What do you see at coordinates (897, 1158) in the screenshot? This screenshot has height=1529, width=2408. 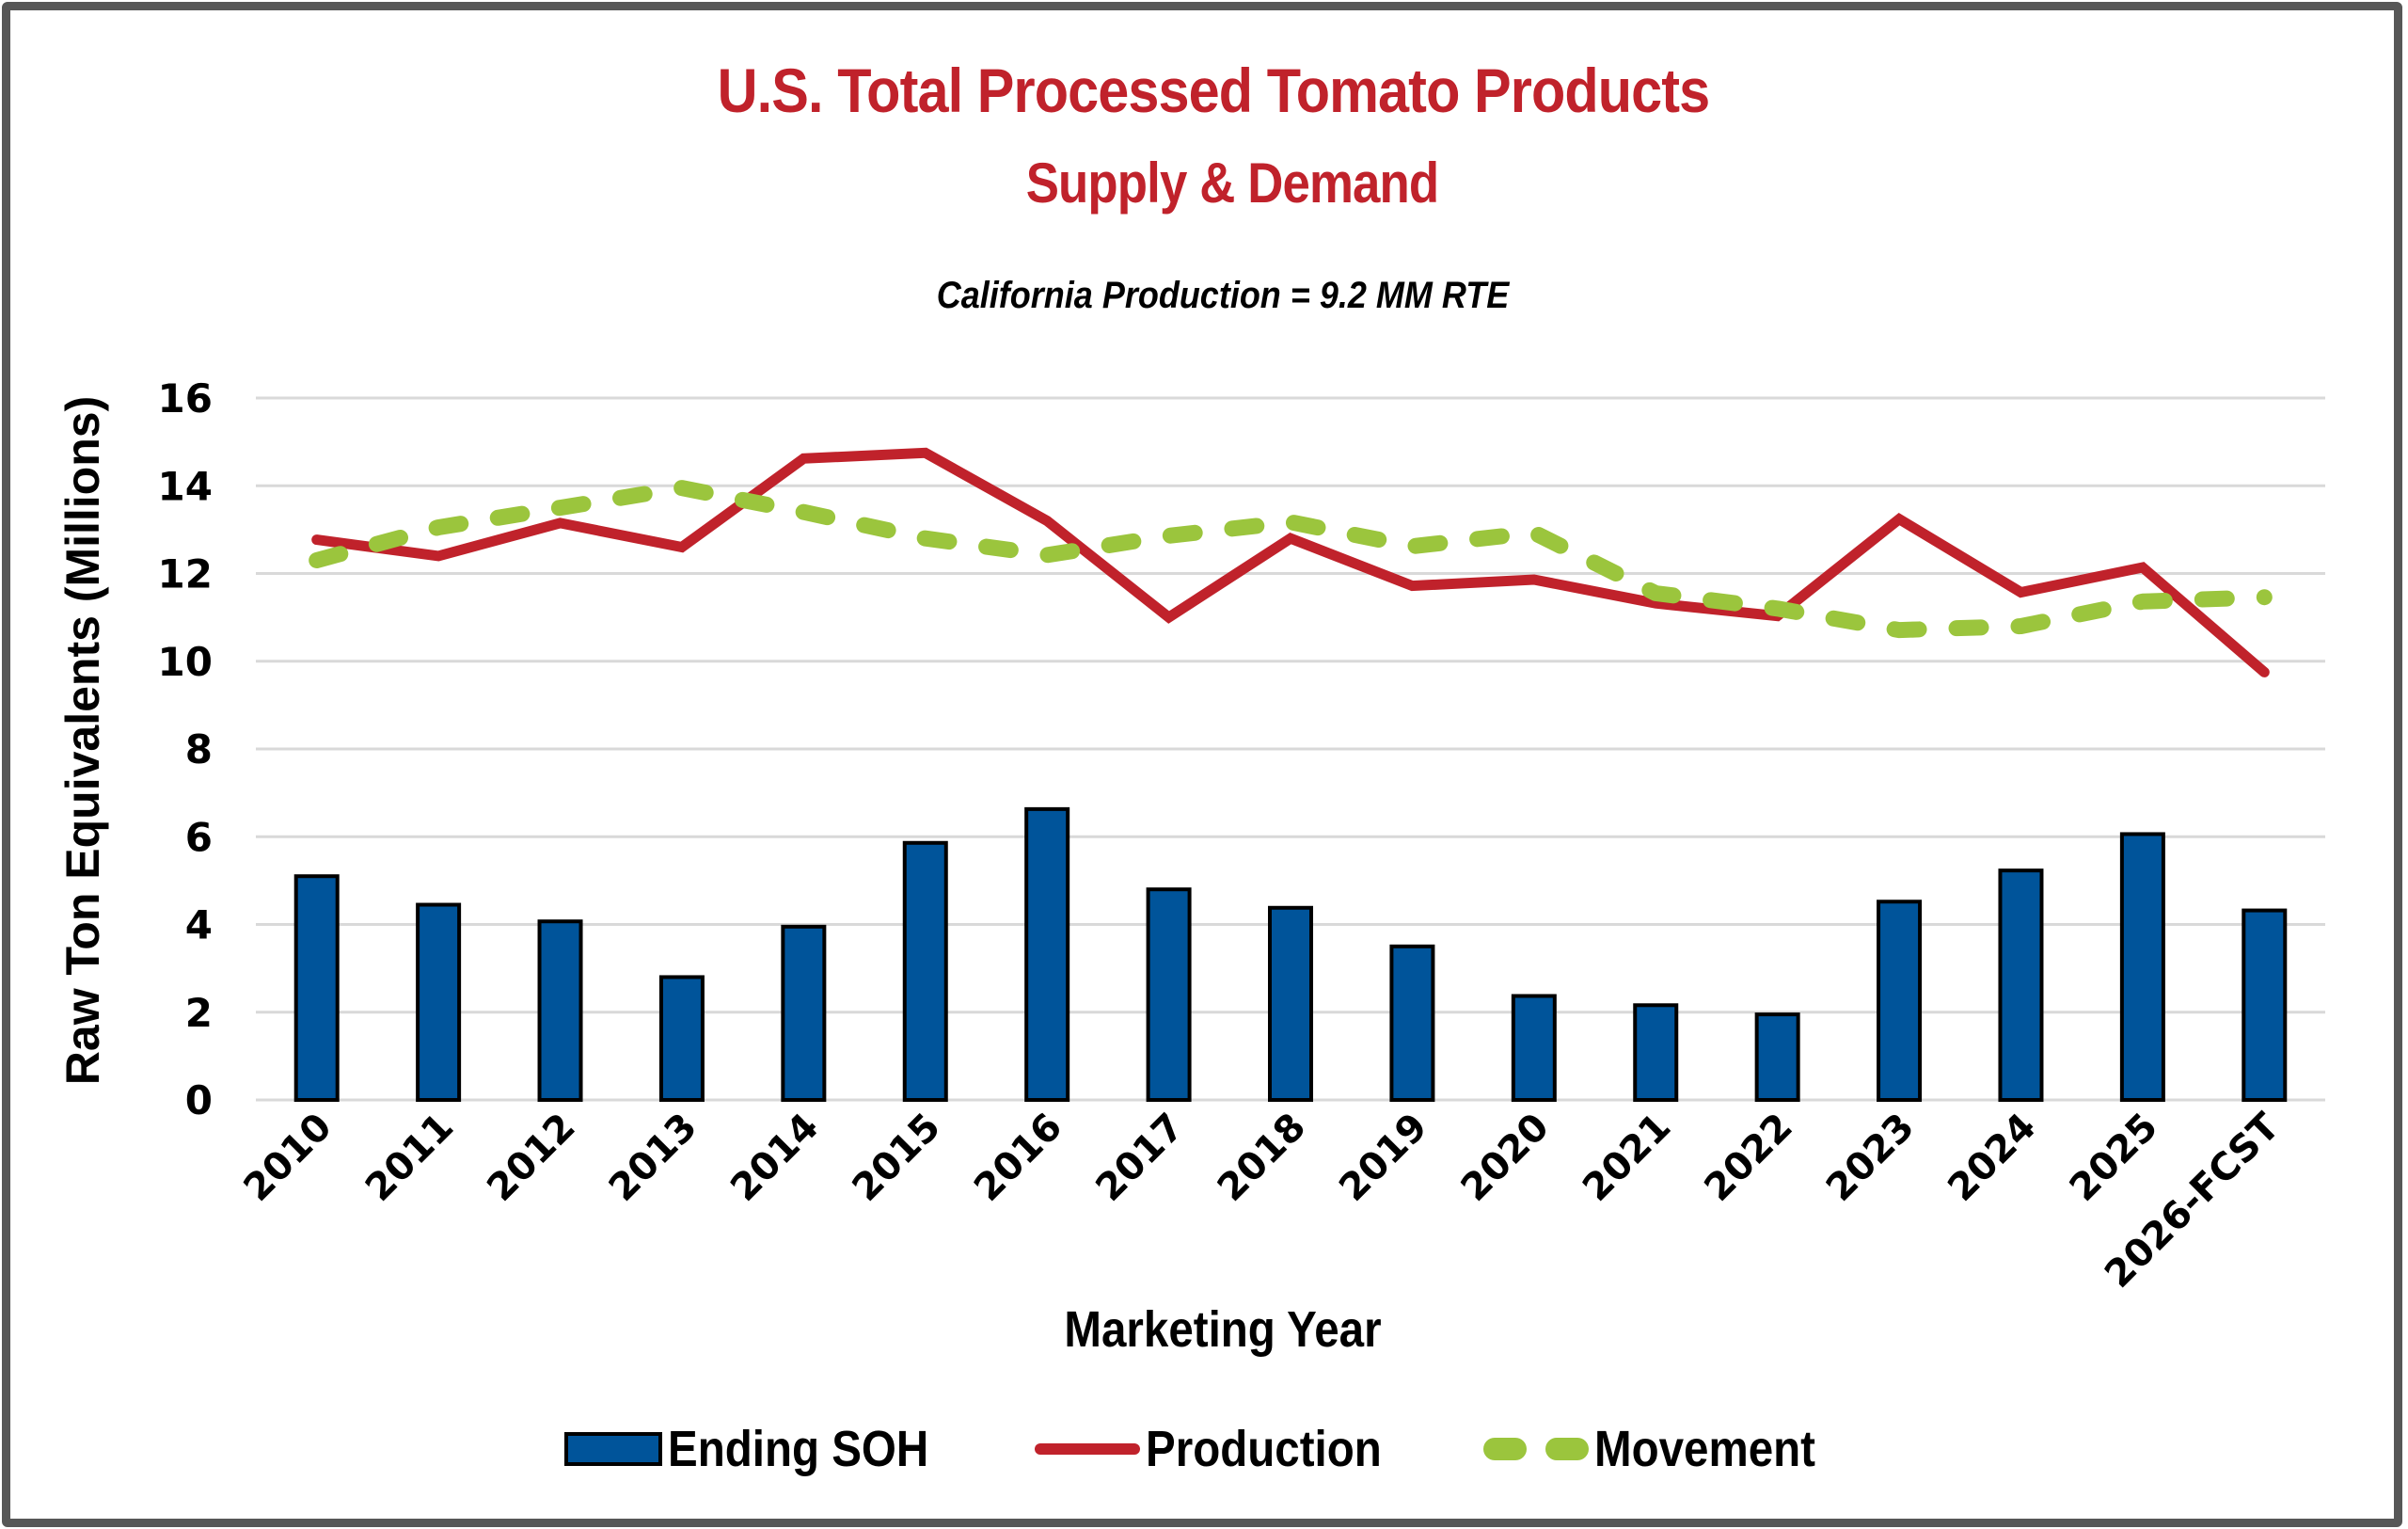 I see `x-tick-label: 2015` at bounding box center [897, 1158].